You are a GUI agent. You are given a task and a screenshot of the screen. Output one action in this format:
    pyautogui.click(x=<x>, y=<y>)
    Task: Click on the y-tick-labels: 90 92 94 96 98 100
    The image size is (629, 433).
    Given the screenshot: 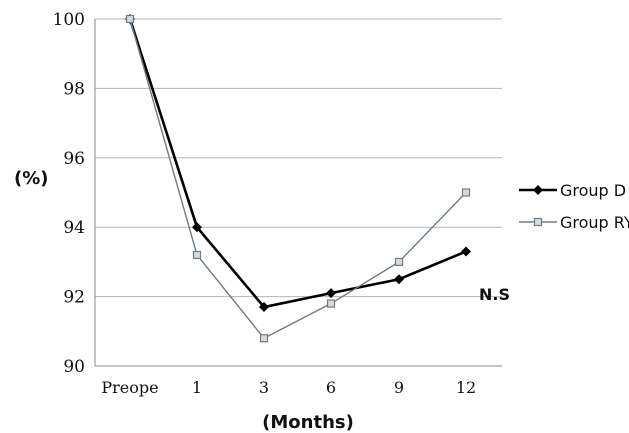 What is the action you would take?
    pyautogui.click(x=69, y=193)
    